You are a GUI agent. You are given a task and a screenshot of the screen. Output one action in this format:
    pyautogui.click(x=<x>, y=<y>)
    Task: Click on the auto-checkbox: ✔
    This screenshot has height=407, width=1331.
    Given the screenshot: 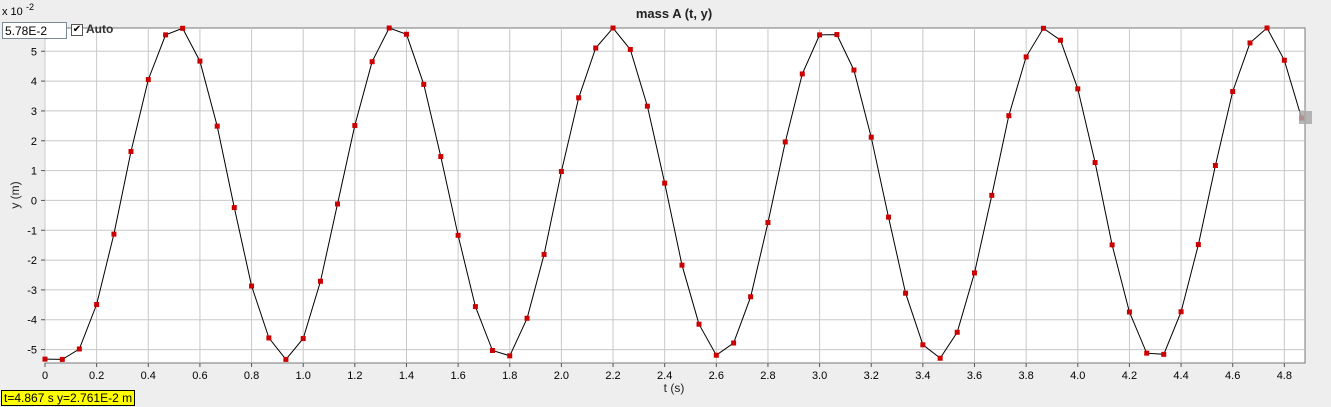 What is the action you would take?
    pyautogui.click(x=77, y=30)
    